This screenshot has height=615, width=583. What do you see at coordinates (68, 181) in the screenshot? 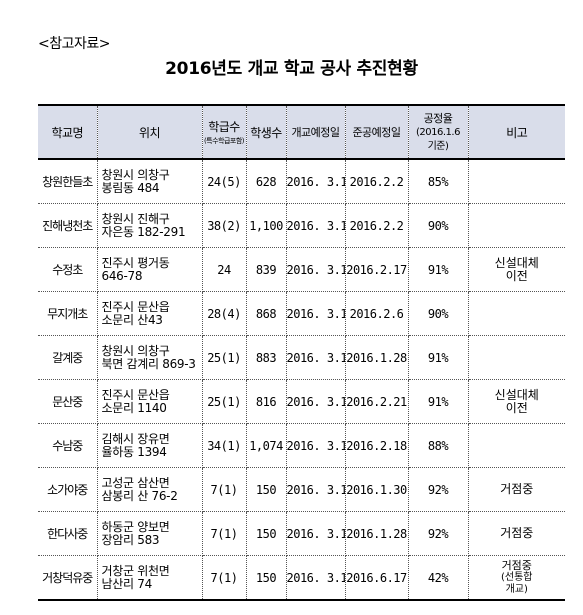
I see `school-name: 창원한들초` at bounding box center [68, 181].